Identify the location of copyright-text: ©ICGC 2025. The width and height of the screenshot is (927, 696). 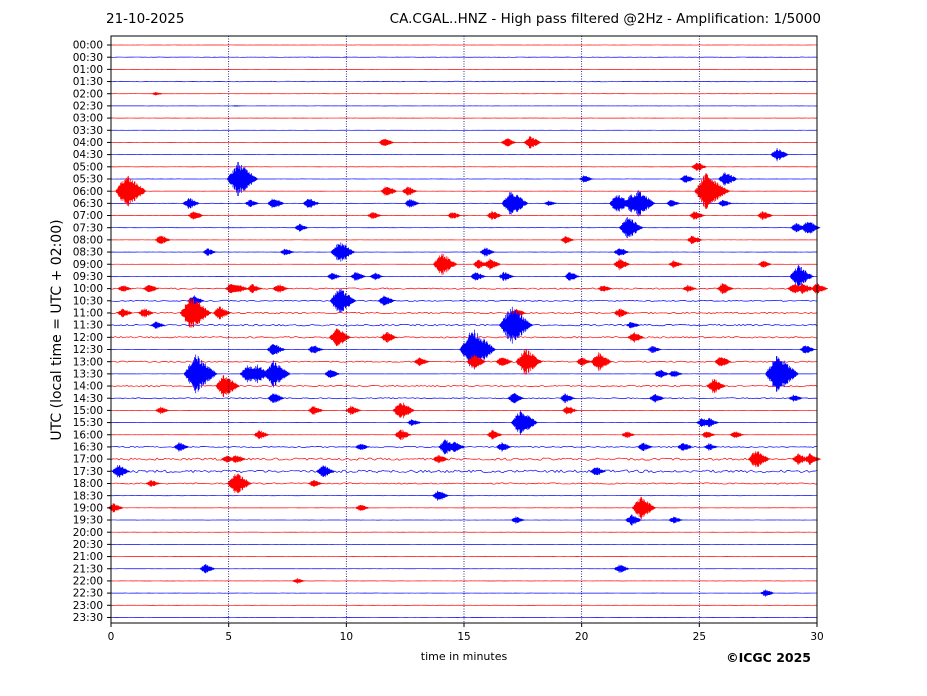
(768, 657).